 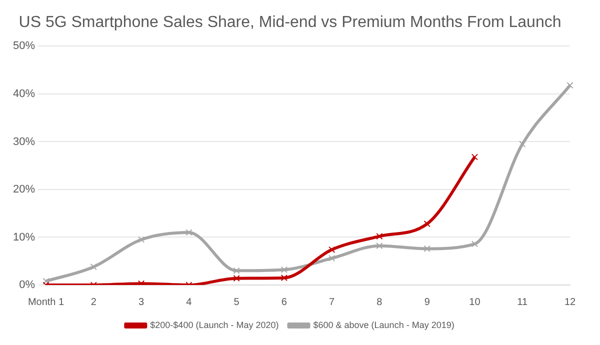 What do you see at coordinates (46, 302) in the screenshot?
I see `x-tick-label: Month 1` at bounding box center [46, 302].